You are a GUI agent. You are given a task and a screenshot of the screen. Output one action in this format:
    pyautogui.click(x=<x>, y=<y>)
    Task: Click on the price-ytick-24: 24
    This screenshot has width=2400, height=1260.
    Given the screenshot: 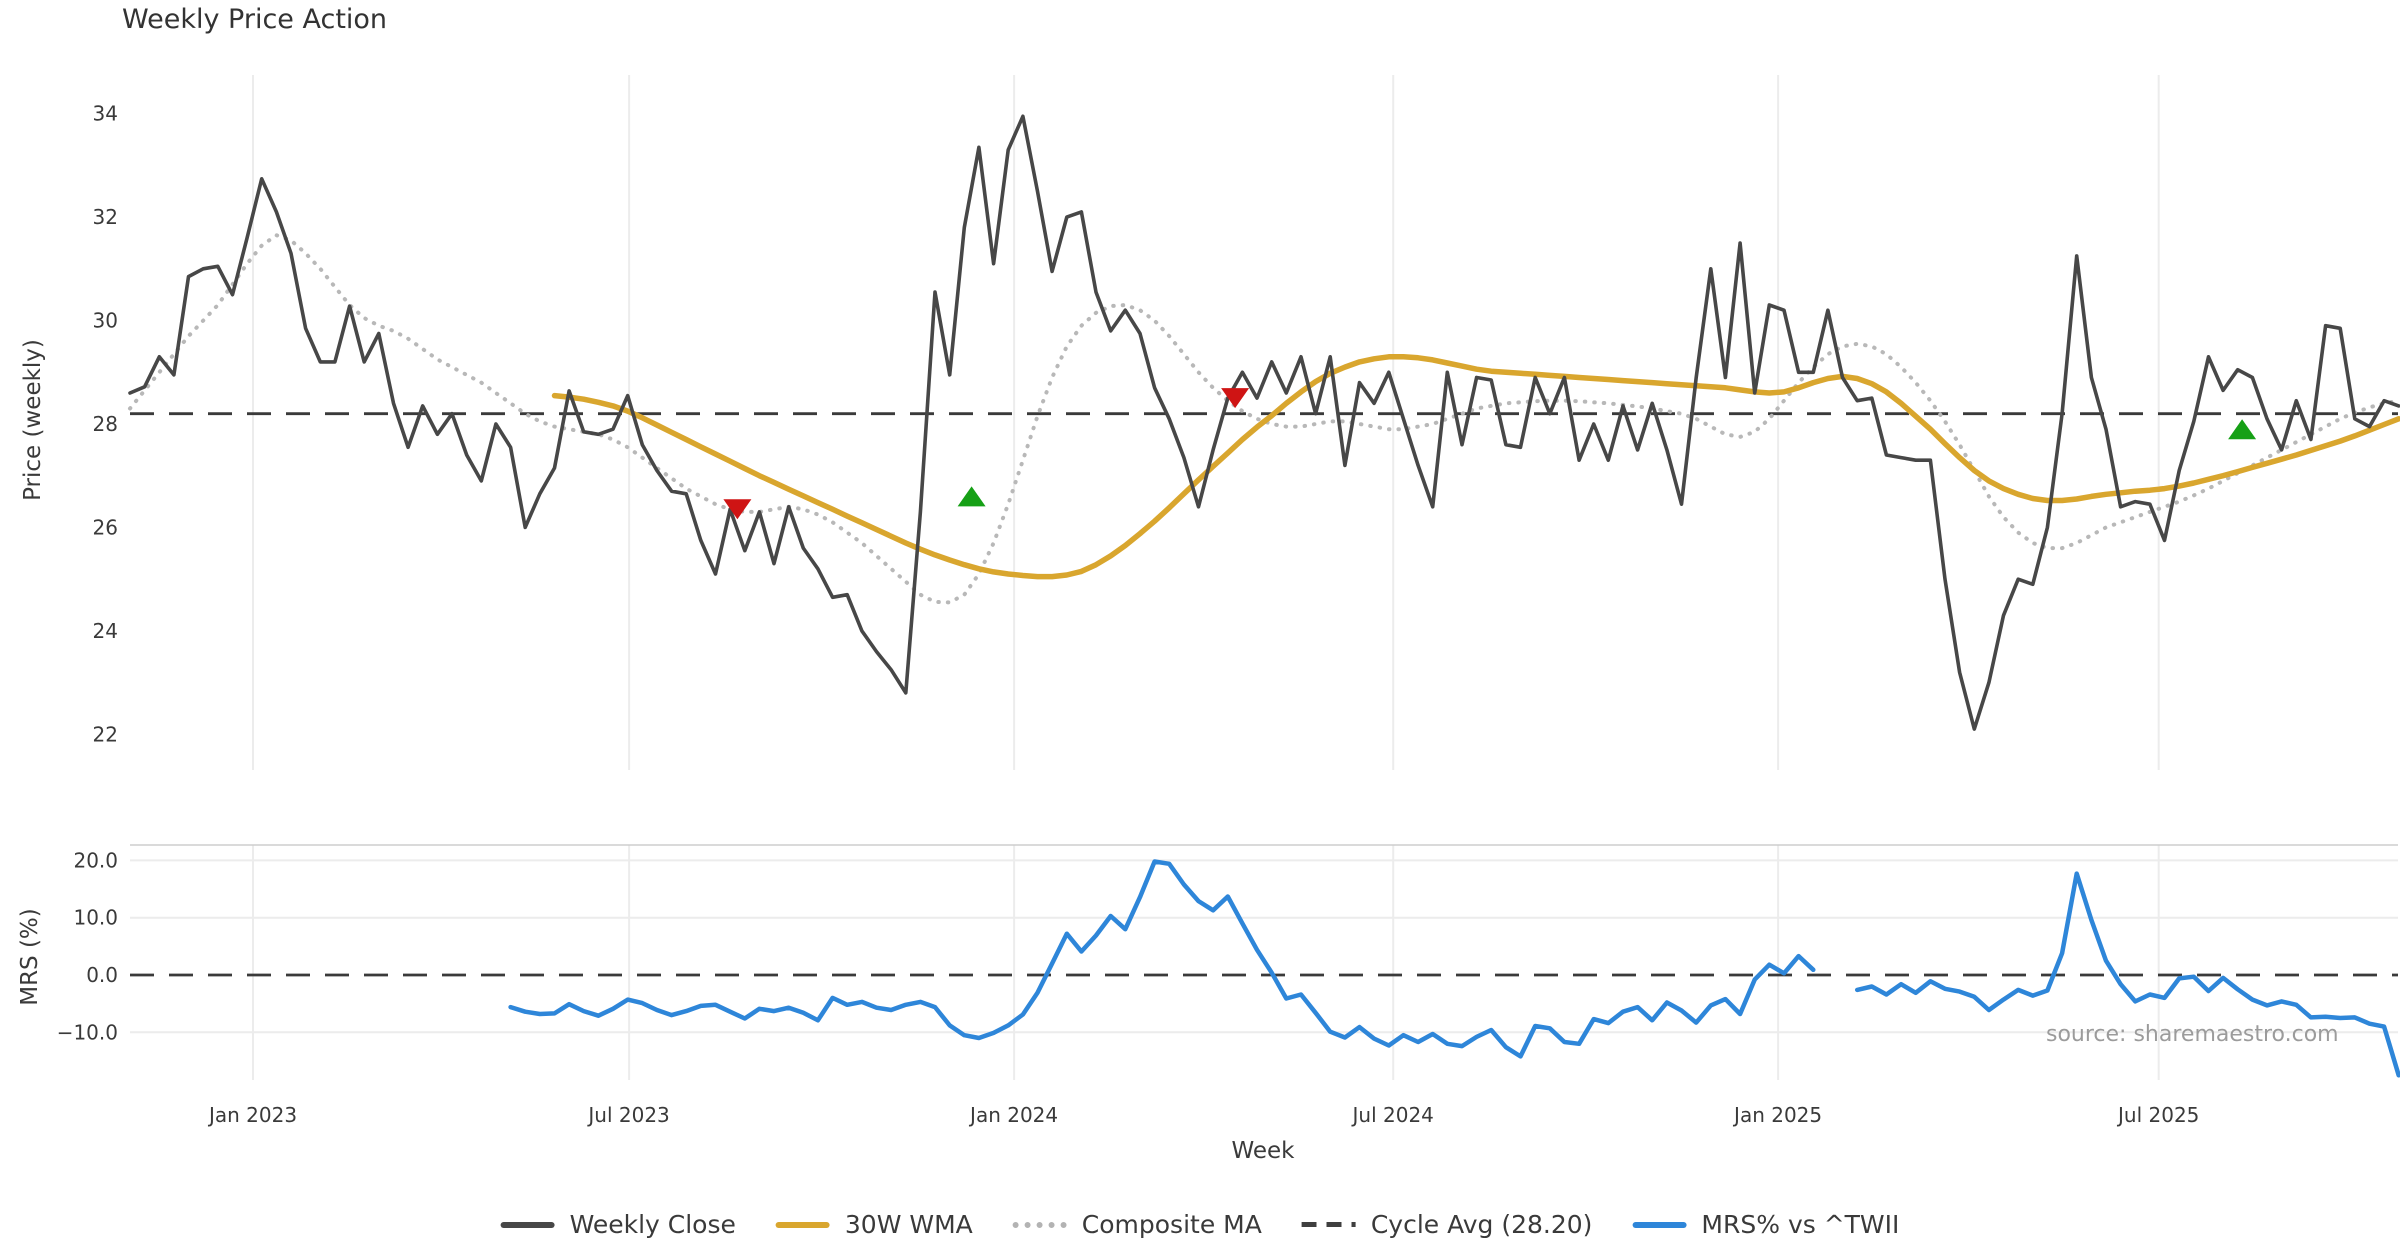 What is the action you would take?
    pyautogui.click(x=105, y=631)
    